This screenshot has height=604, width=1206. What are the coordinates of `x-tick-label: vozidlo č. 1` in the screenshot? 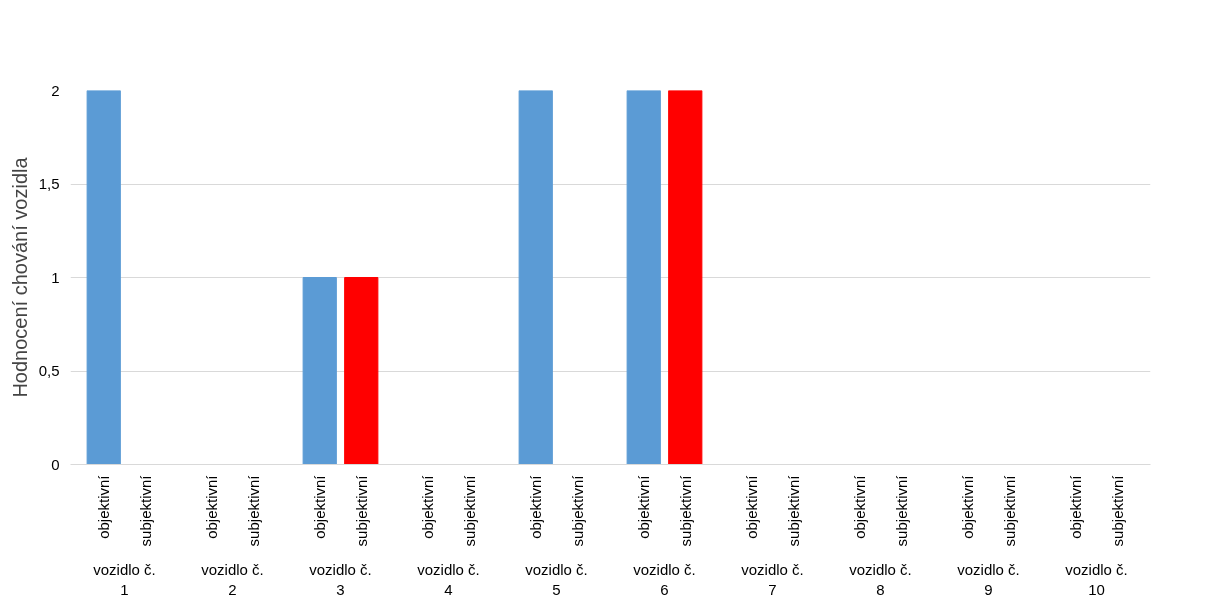 It's located at (124, 579).